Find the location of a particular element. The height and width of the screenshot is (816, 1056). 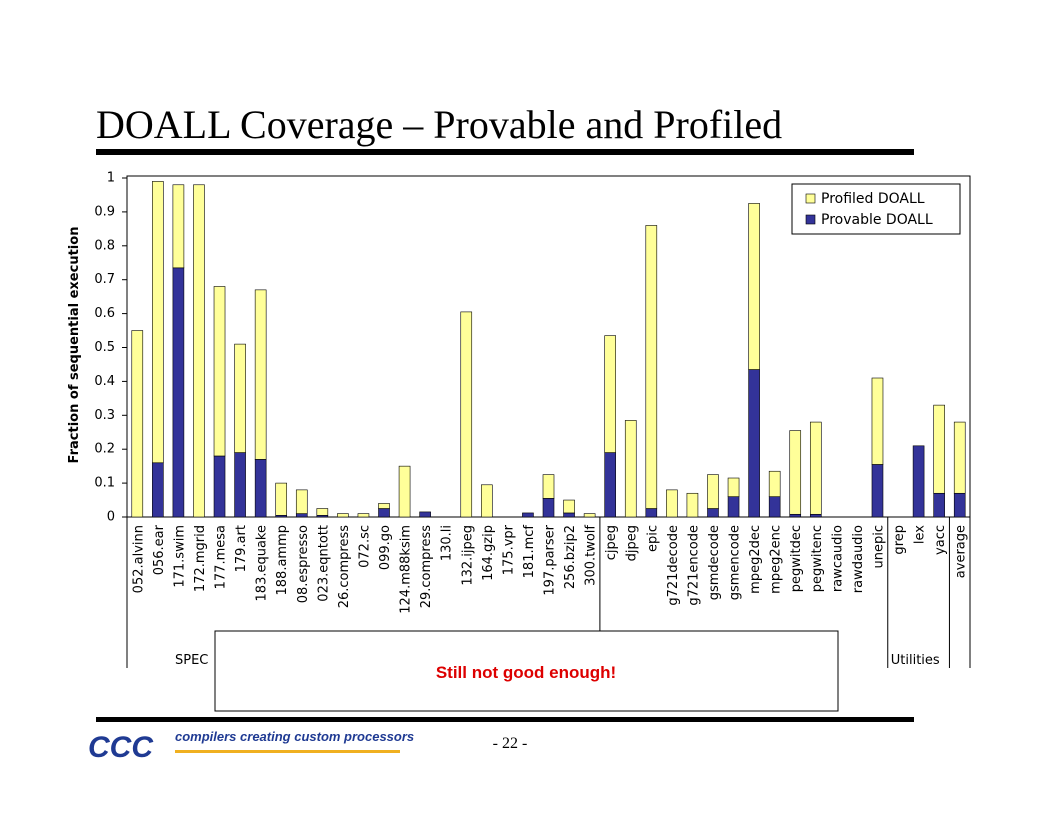

callout-box is located at coordinates (526, 671).